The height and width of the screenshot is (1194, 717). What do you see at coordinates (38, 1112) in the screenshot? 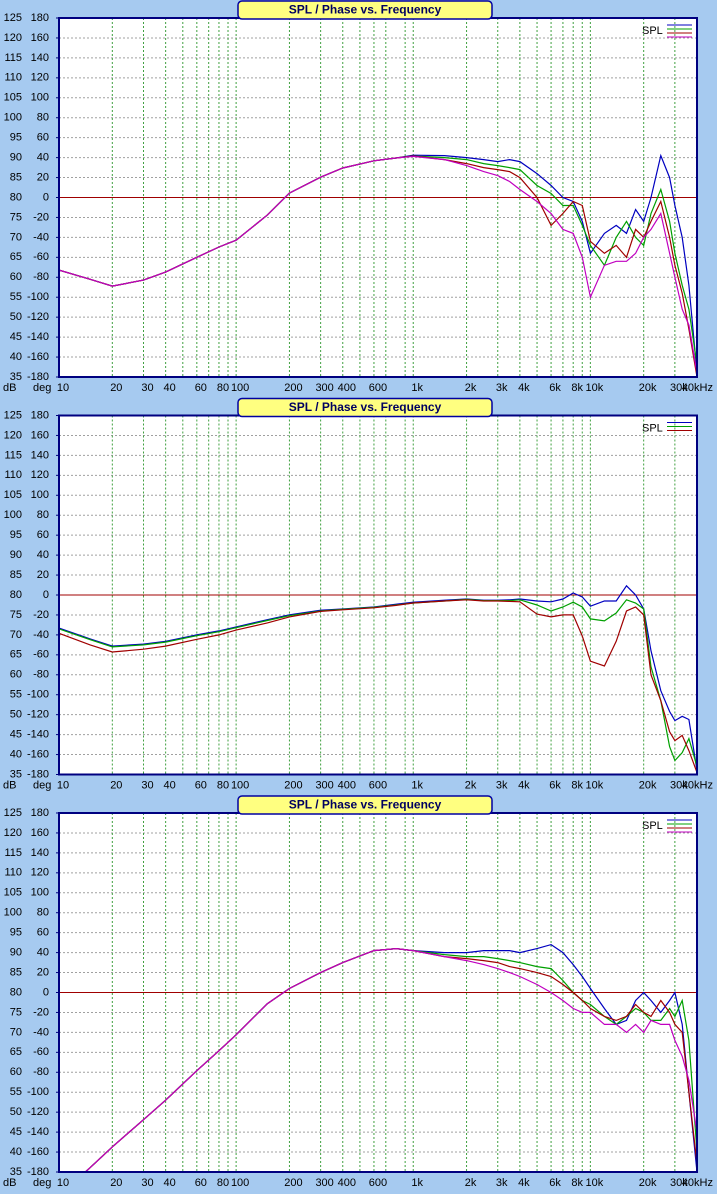
I see `y2-tick-label: -120` at bounding box center [38, 1112].